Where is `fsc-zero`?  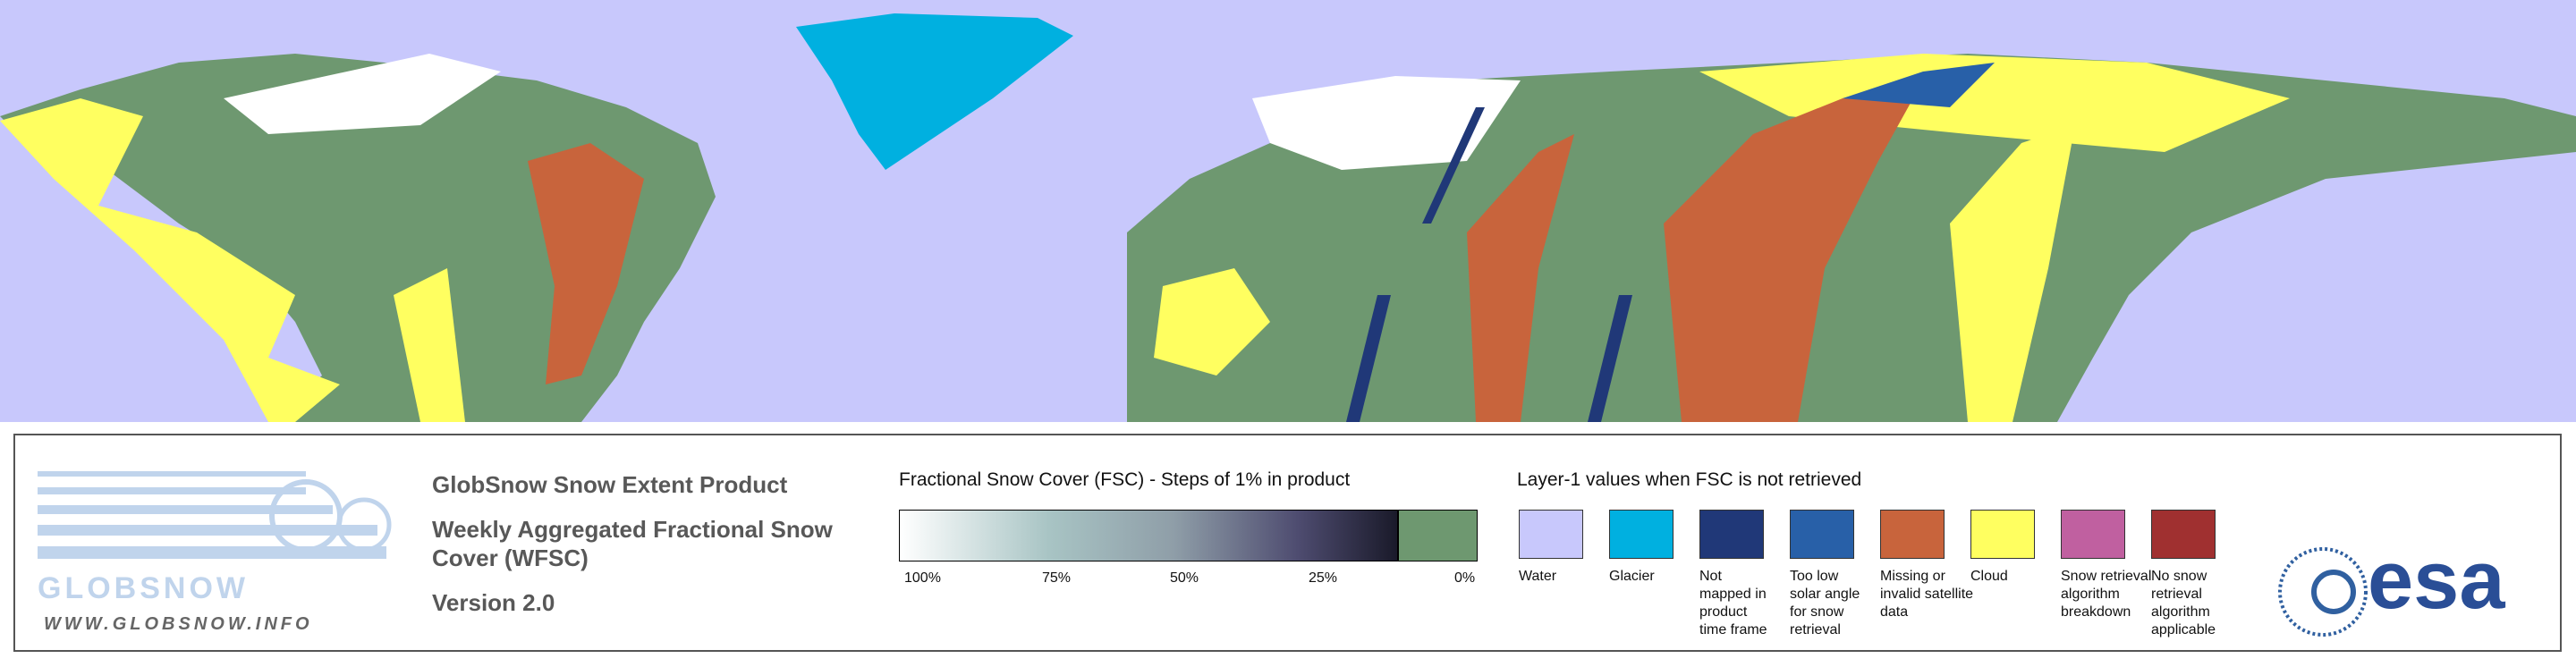 fsc-zero is located at coordinates (1438, 536).